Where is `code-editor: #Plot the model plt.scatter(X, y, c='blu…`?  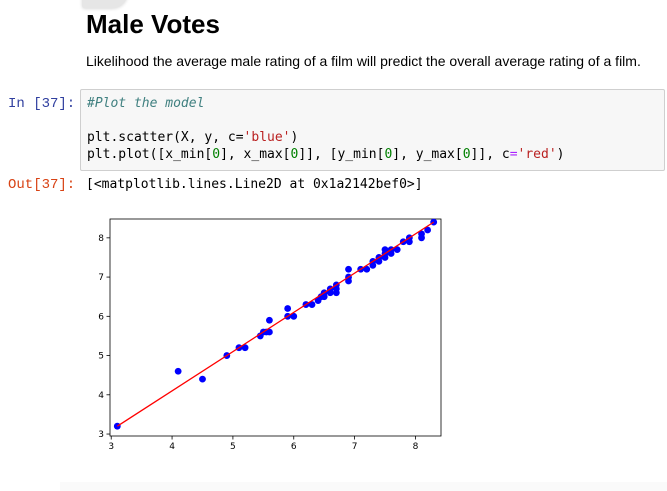 code-editor: #Plot the model plt.scatter(X, y, c='blu… is located at coordinates (325, 129).